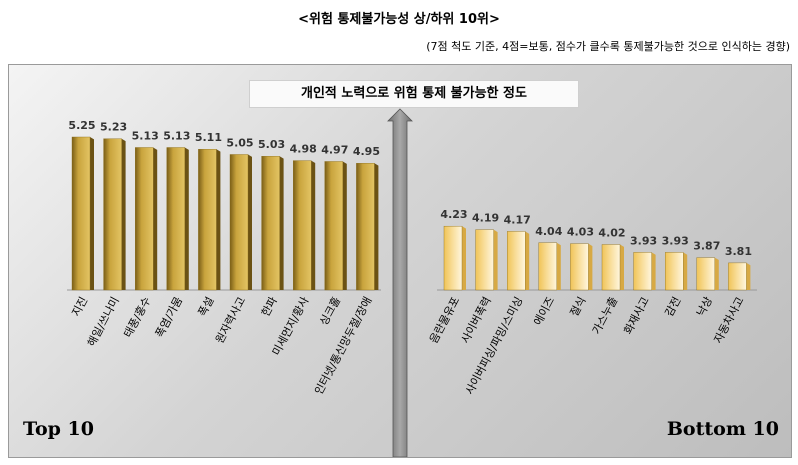 The image size is (798, 465). What do you see at coordinates (113, 127) in the screenshot?
I see `top-value-label: 5.23` at bounding box center [113, 127].